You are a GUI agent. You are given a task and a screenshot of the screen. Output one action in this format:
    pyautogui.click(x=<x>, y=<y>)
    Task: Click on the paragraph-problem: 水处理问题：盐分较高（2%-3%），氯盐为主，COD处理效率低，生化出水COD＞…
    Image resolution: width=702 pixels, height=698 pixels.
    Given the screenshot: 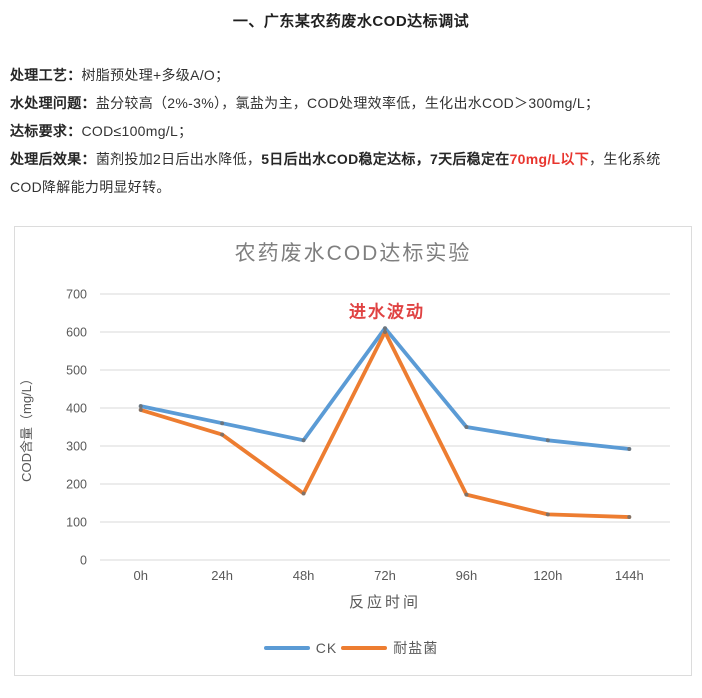 What is the action you would take?
    pyautogui.click(x=351, y=103)
    